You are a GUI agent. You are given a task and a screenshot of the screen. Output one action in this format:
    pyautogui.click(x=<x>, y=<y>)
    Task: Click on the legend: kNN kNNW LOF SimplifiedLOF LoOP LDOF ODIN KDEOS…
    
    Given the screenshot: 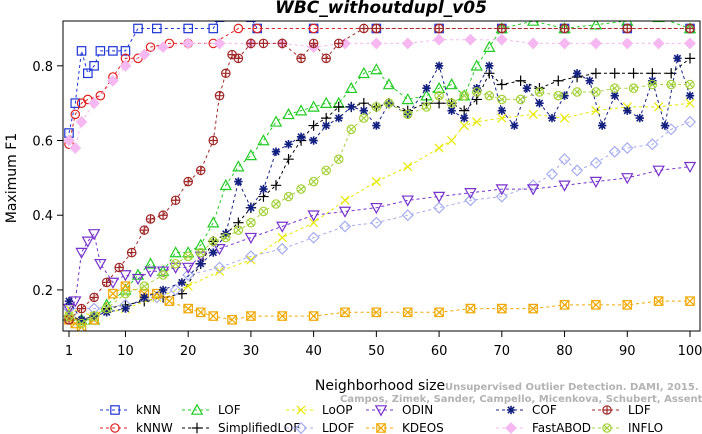 What is the action you would take?
    pyautogui.click(x=381, y=418)
    